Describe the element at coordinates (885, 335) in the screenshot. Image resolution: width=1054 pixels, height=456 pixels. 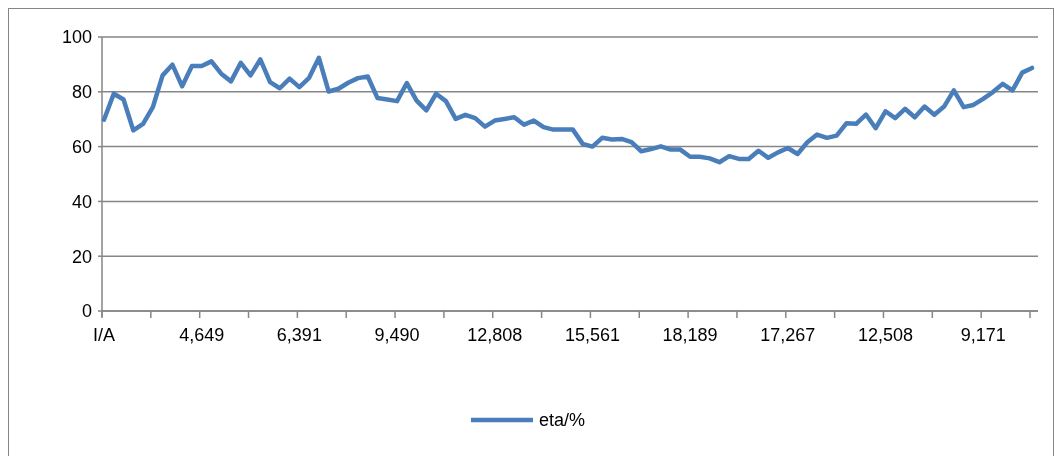
I see `x-tick-label: 12,508` at that location.